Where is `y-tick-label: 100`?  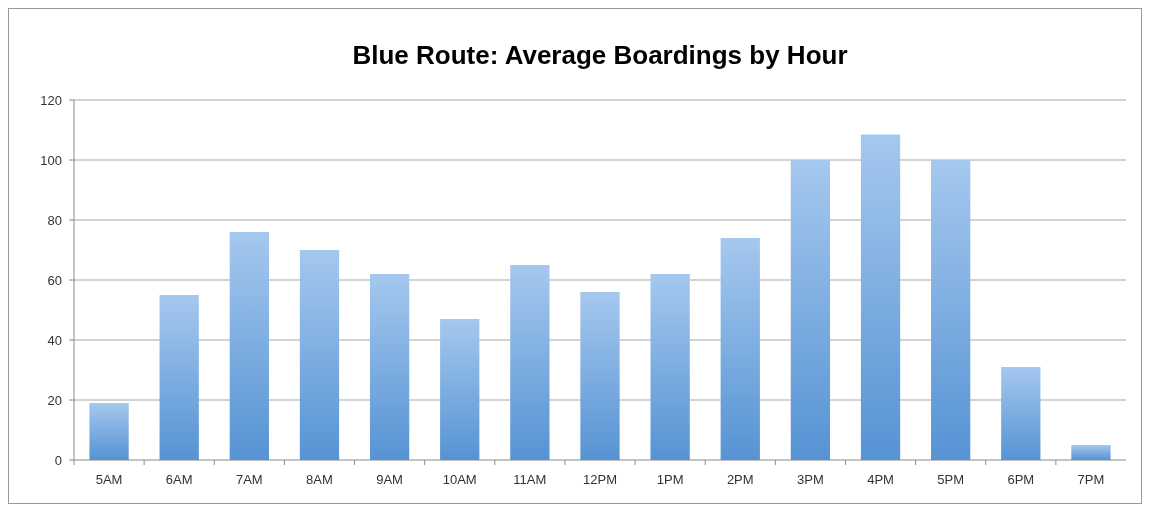 y-tick-label: 100 is located at coordinates (51, 160).